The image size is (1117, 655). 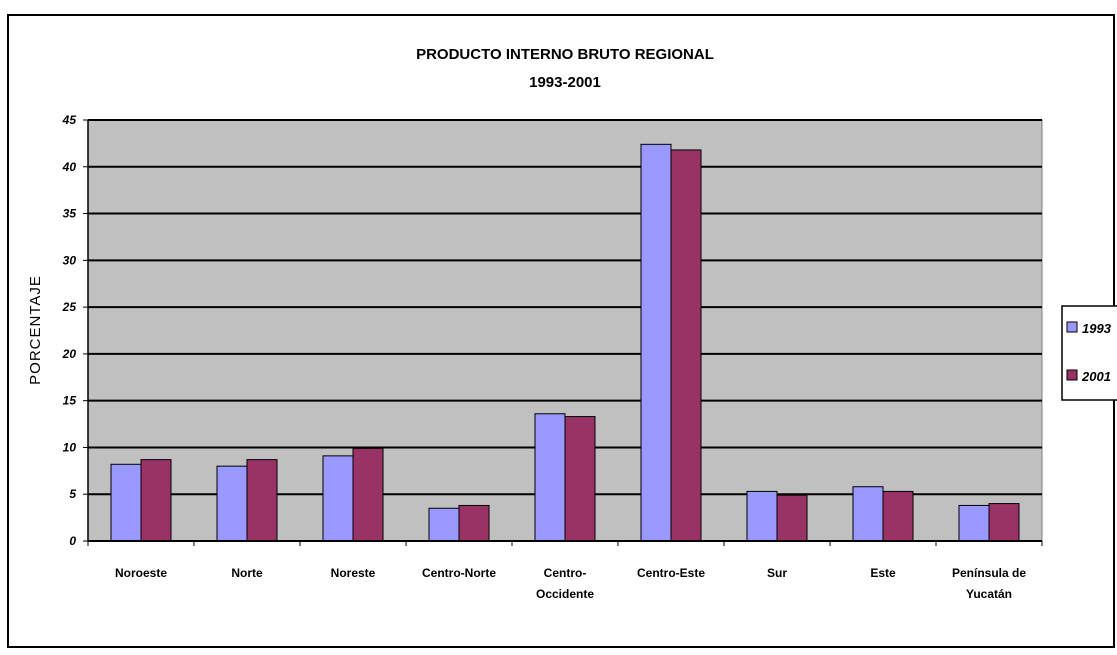 I want to click on legend: 1993 2001, so click(x=1089, y=353).